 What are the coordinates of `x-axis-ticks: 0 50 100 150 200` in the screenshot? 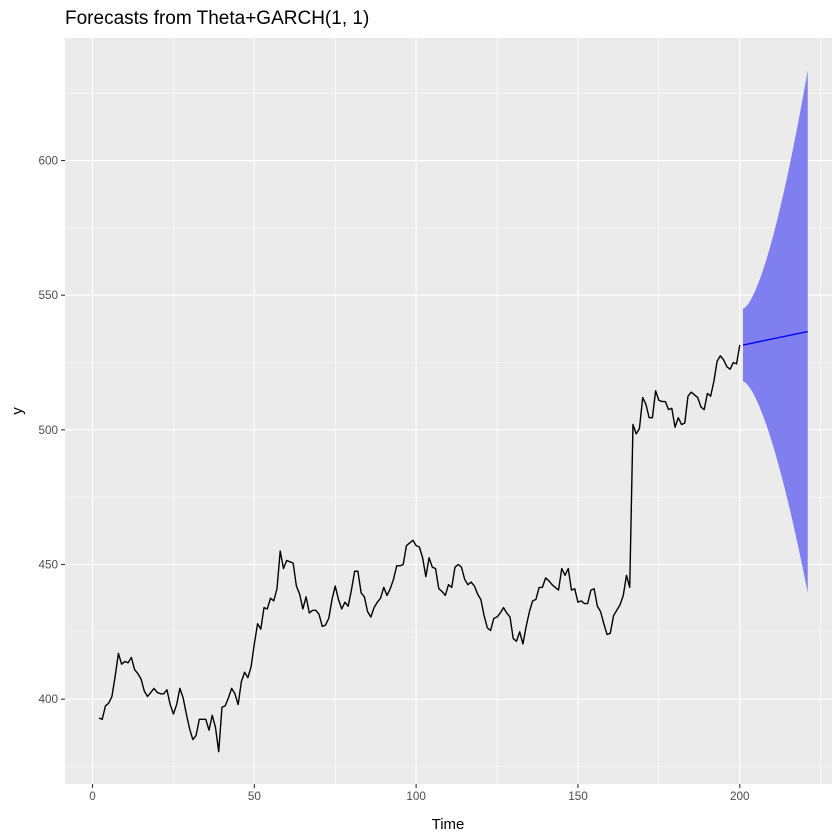 It's located at (419, 793).